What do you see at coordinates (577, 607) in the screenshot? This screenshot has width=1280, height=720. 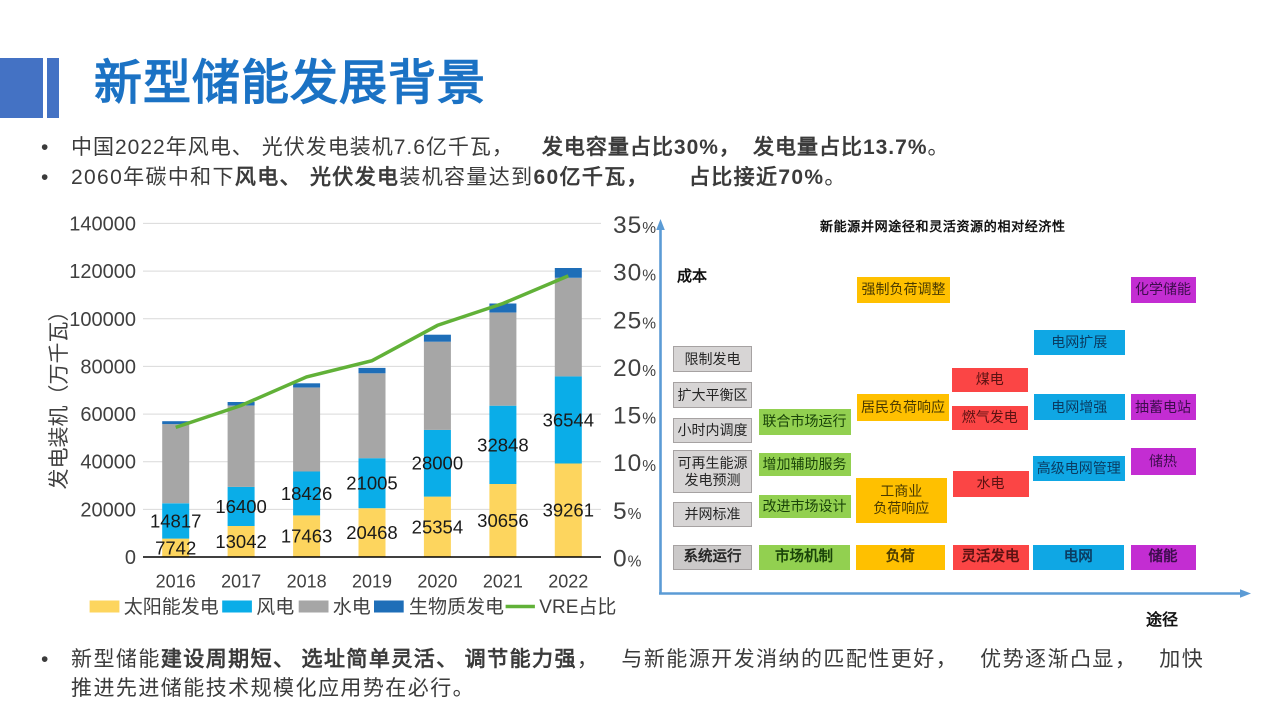 I see `svg-text: VRE占比` at bounding box center [577, 607].